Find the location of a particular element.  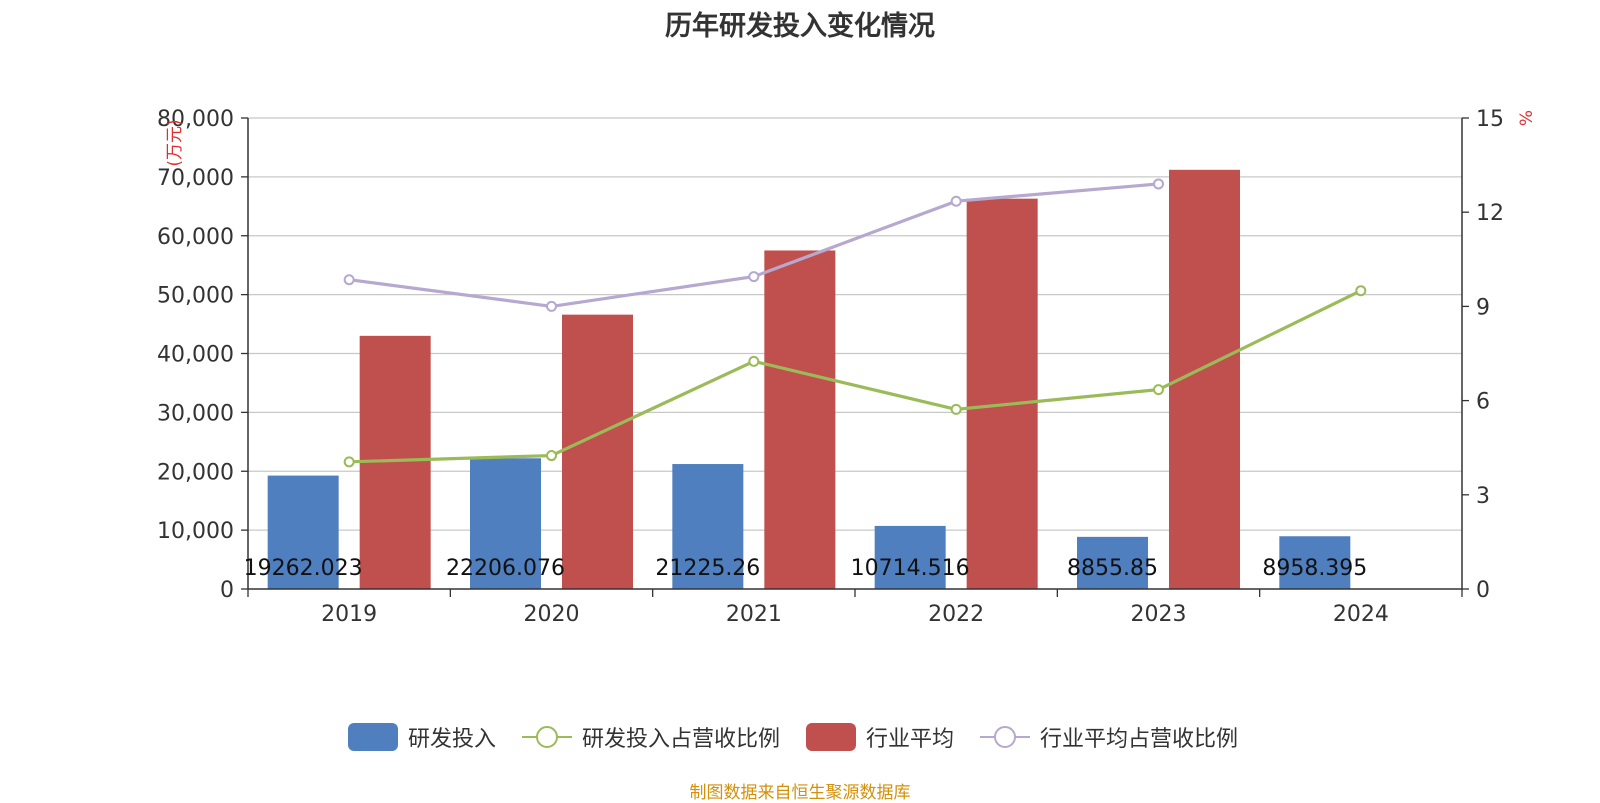

y-left-tick-label: 80,000 is located at coordinates (195, 119).